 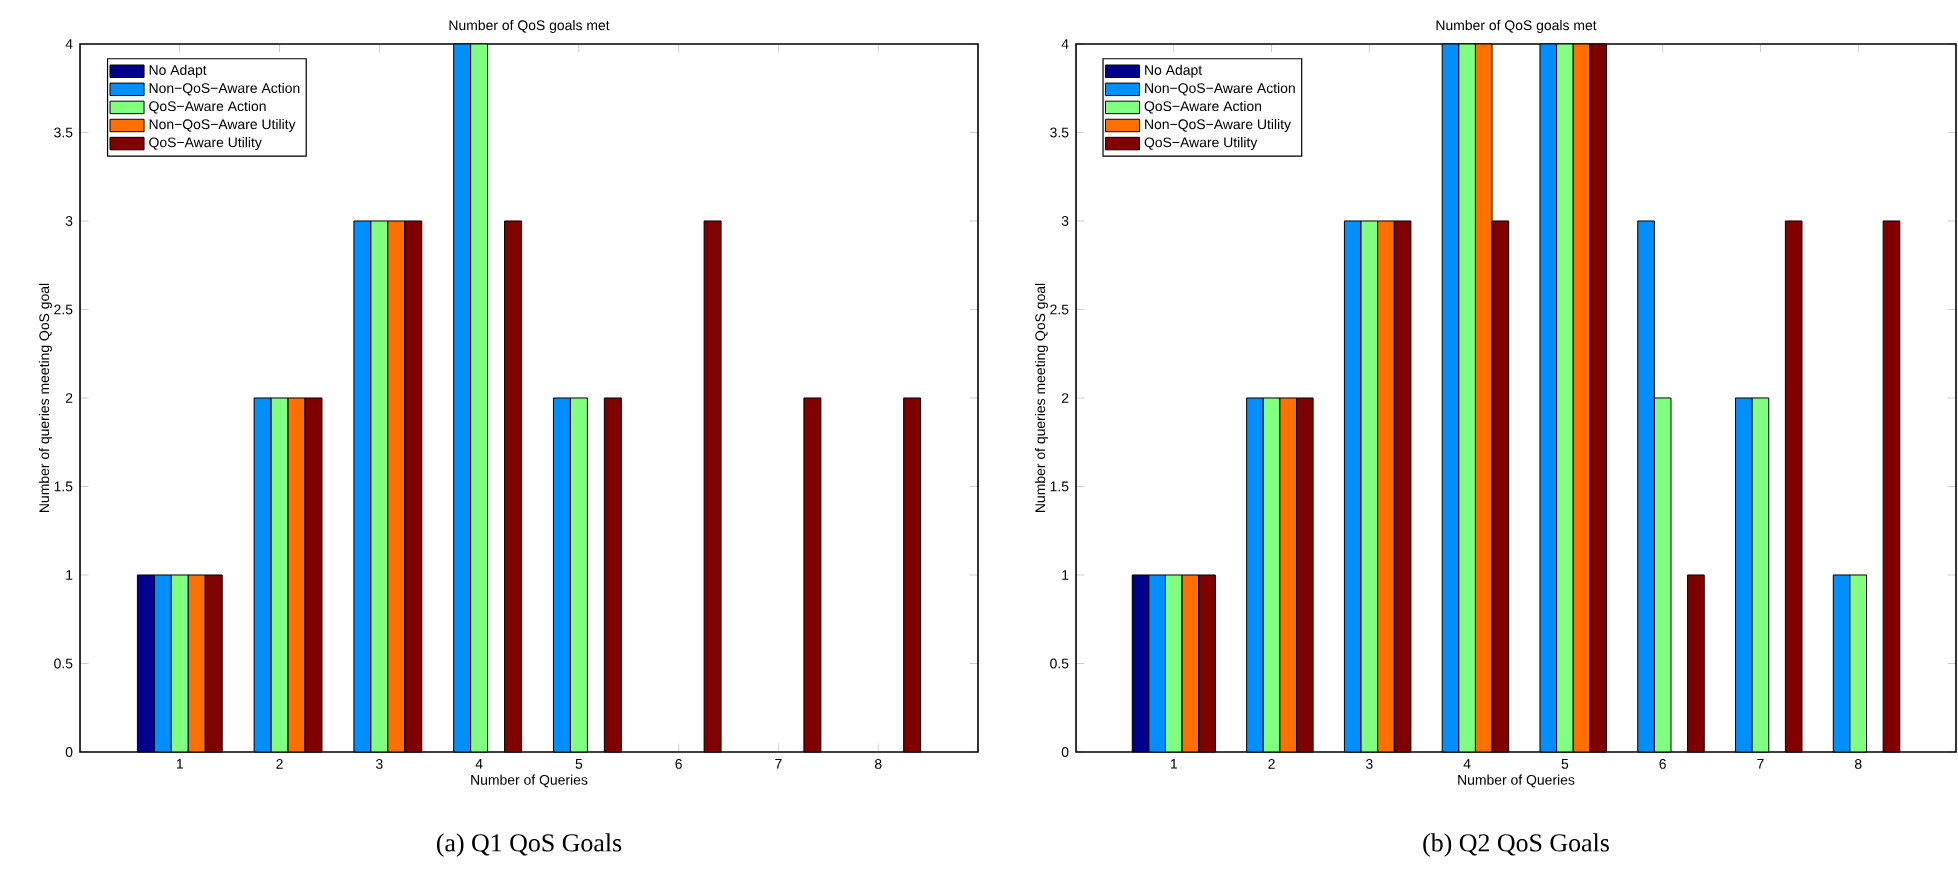 I want to click on text: (b) Q2 QoS Goals, so click(x=1516, y=845).